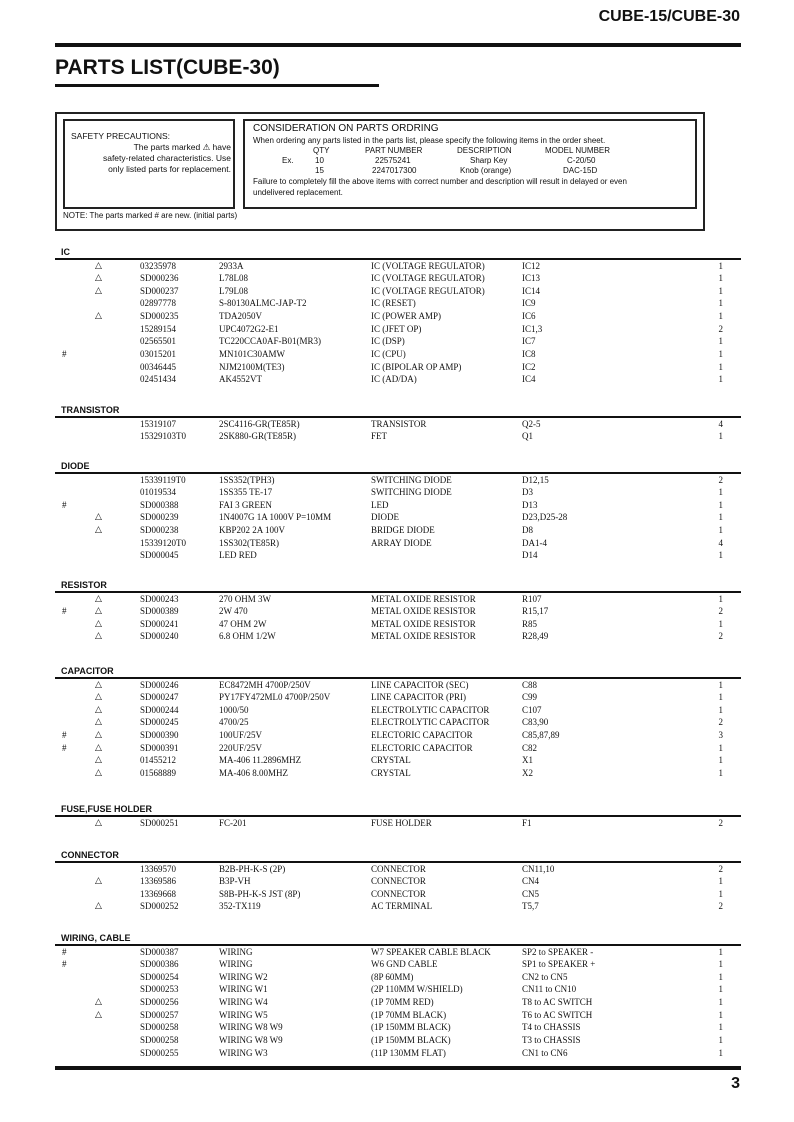 The width and height of the screenshot is (794, 1122). What do you see at coordinates (159, 709) in the screenshot?
I see `part-number: SD000244` at bounding box center [159, 709].